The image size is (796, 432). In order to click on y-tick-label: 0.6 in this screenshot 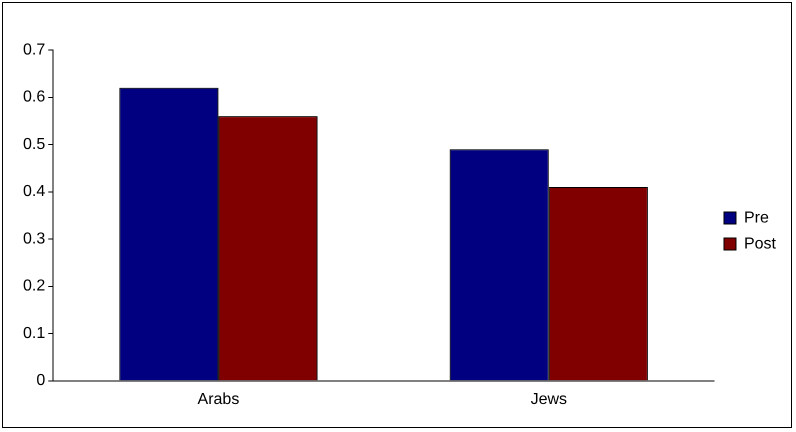, I will do `click(34, 97)`.